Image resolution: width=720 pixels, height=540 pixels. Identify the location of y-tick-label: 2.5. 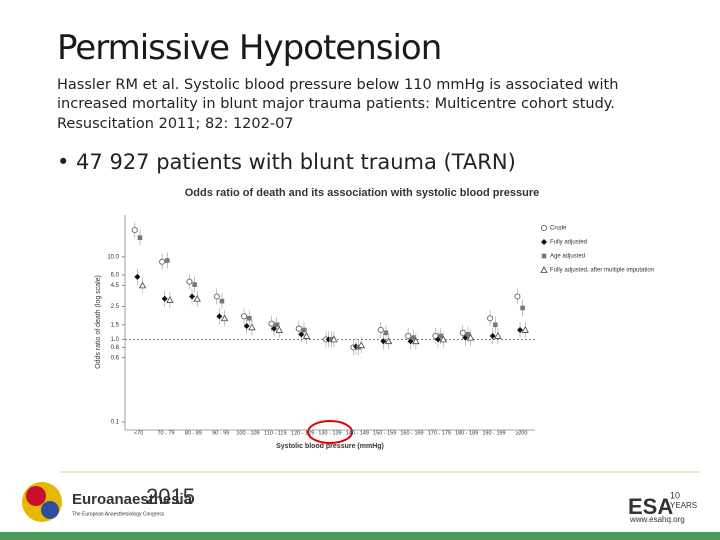
(115, 307).